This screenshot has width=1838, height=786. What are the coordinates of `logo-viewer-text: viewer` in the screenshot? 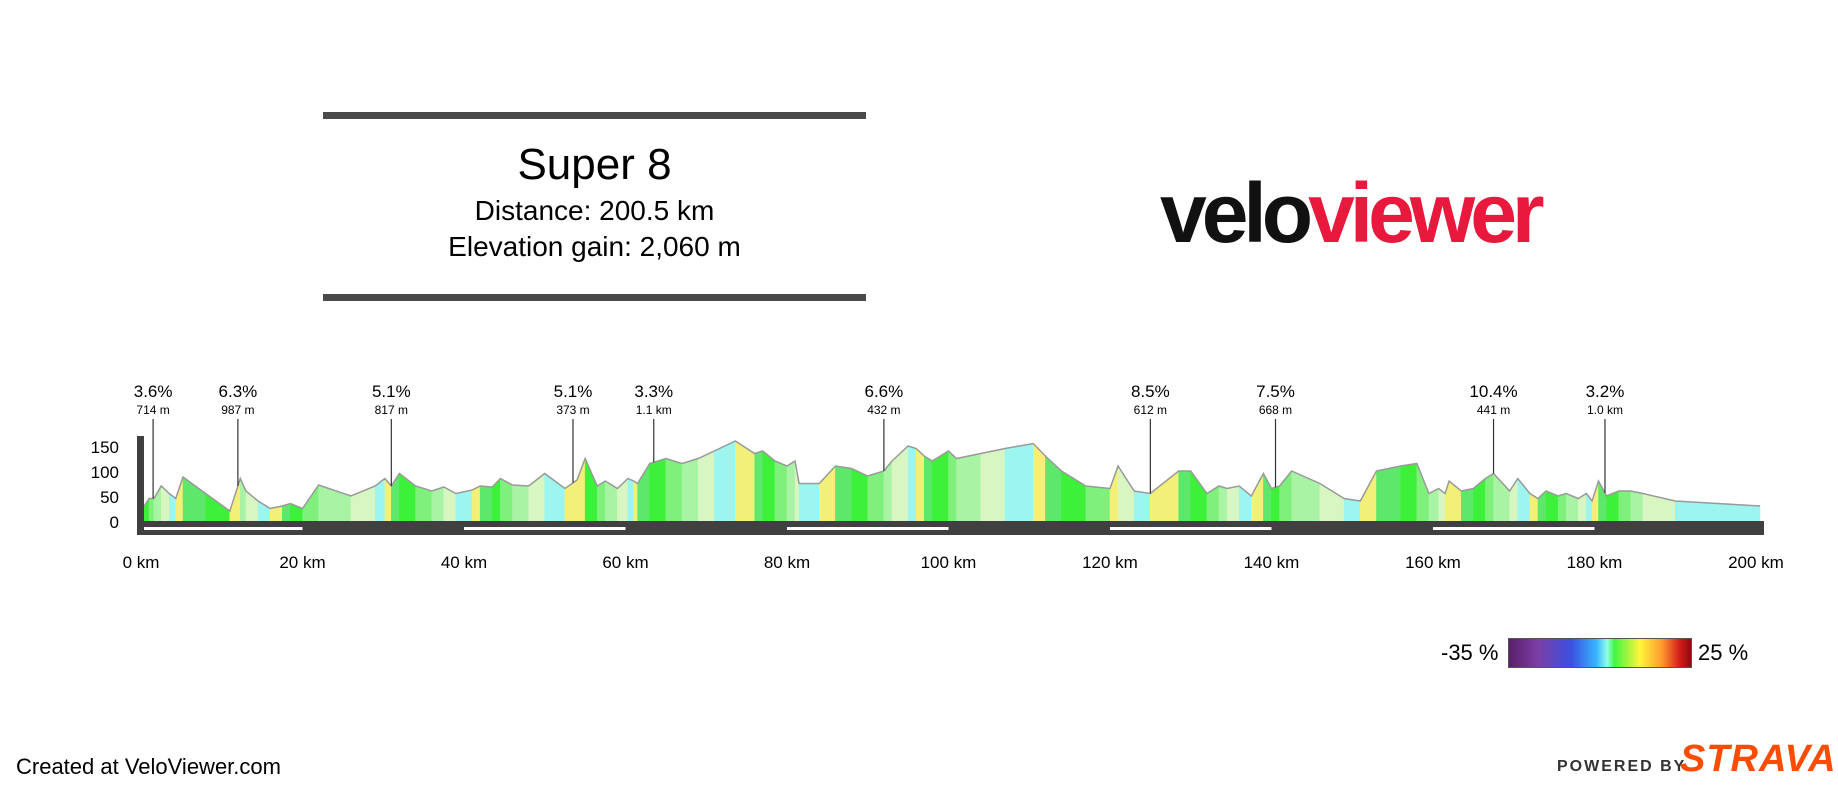 It's located at (1426, 213).